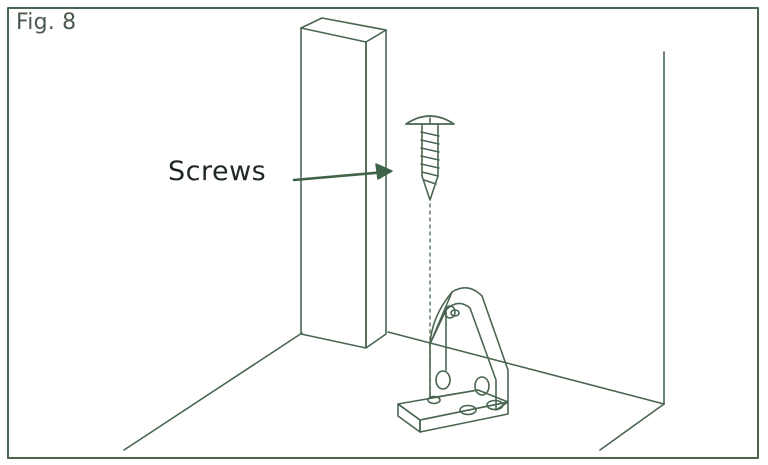 This screenshot has height=465, width=768. What do you see at coordinates (343, 183) in the screenshot?
I see `wall-panel` at bounding box center [343, 183].